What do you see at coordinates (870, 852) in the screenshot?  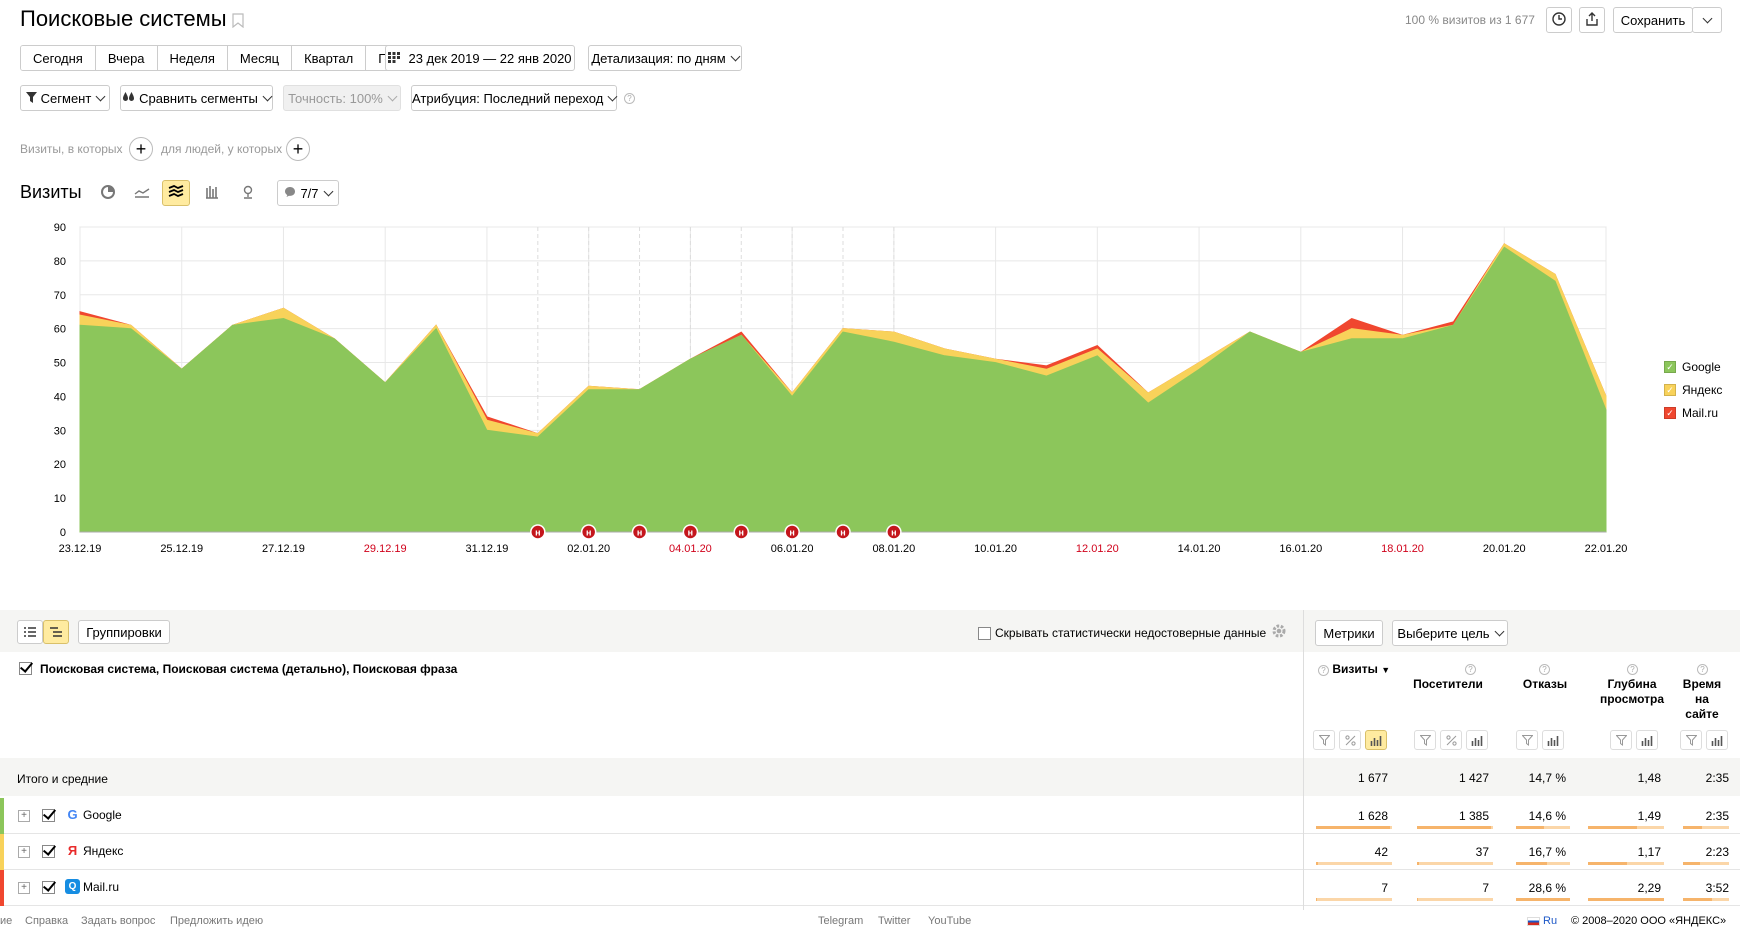 I see `table-row: + Я Яндекс 42 37 16,7 % 1,17 2:23` at bounding box center [870, 852].